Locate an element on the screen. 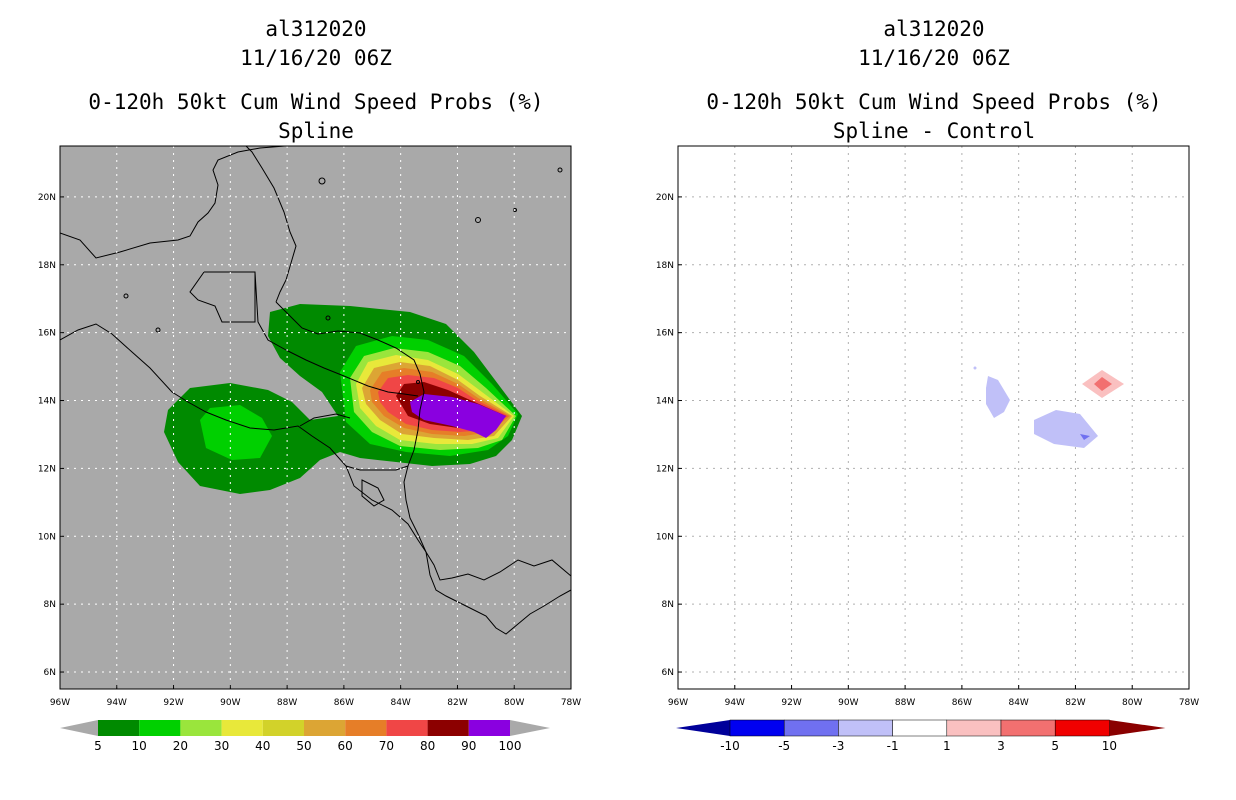 This screenshot has height=800, width=1236. colorbar-label: 90 is located at coordinates (468, 746).